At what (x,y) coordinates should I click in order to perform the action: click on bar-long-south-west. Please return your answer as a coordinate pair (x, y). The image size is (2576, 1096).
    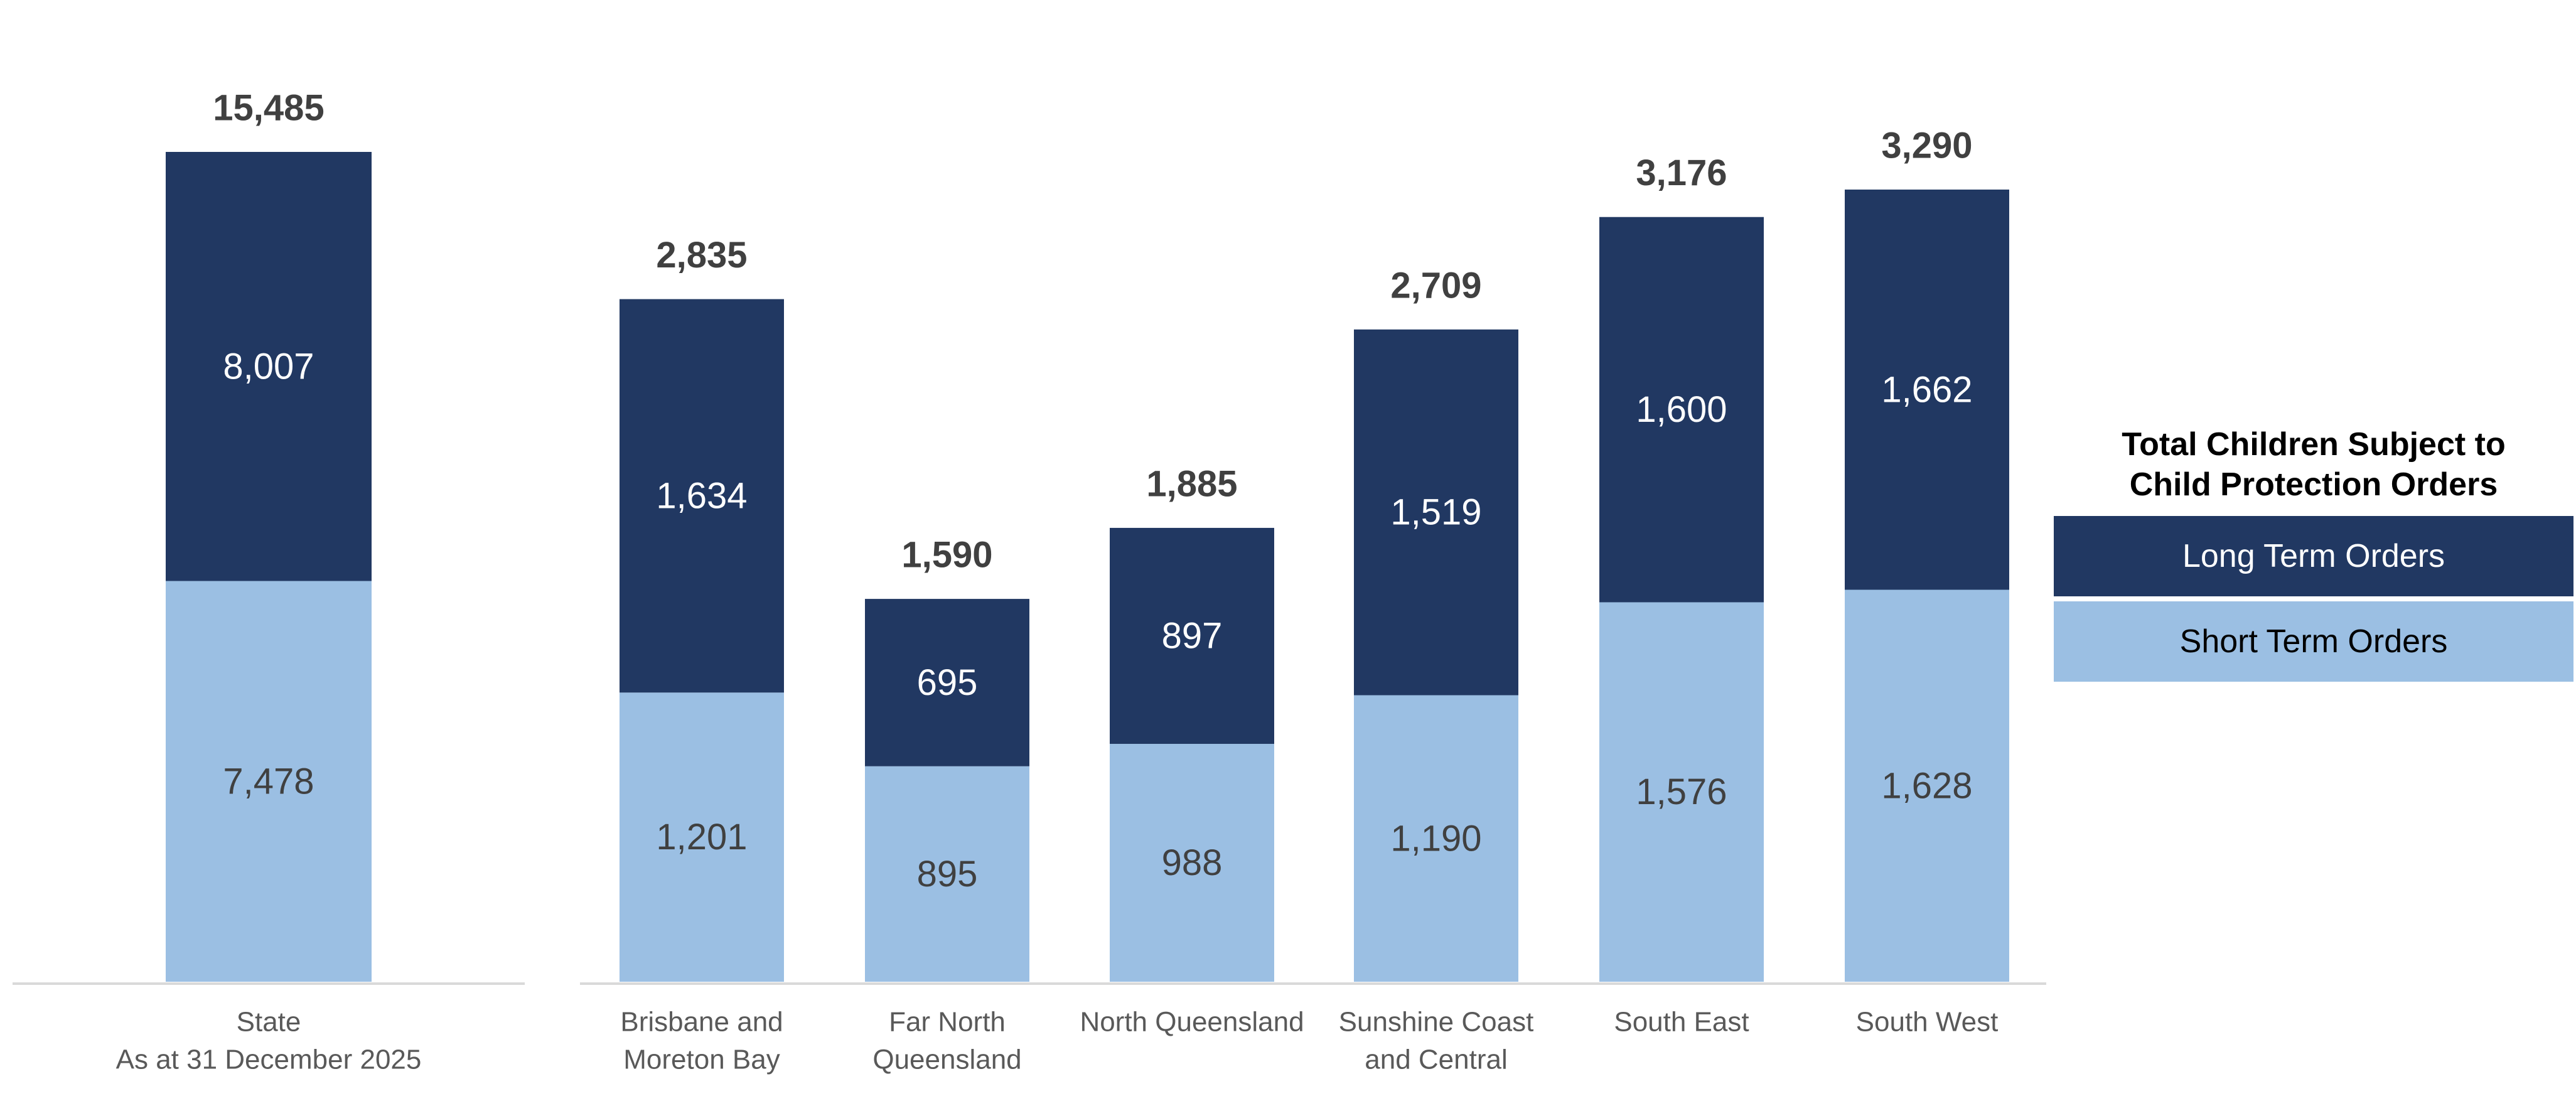
    Looking at the image, I should click on (1927, 390).